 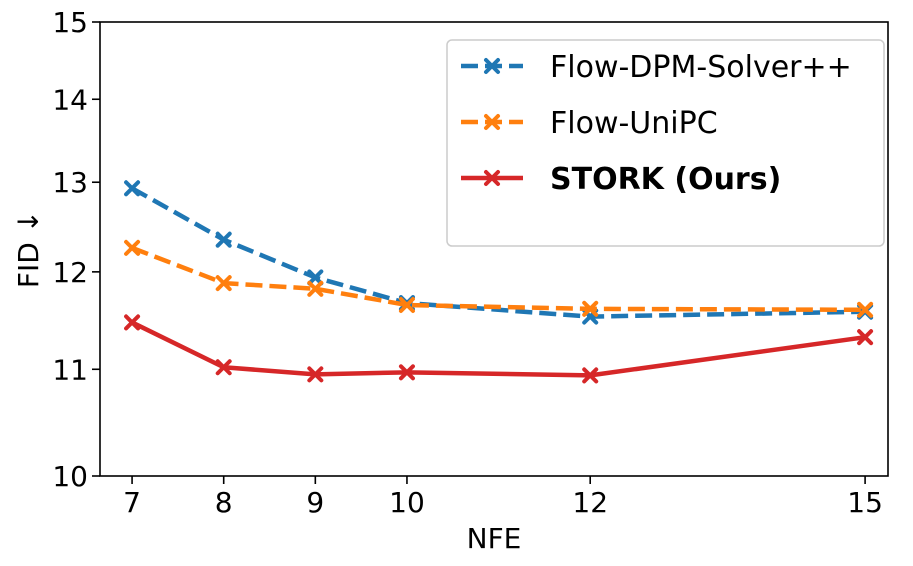 What do you see at coordinates (498, 279) in the screenshot?
I see `series-line-flow-unipc` at bounding box center [498, 279].